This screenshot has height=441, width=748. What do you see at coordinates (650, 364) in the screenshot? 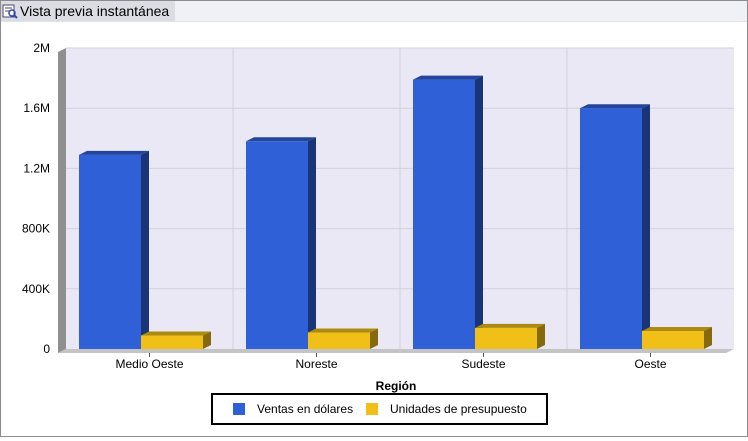
I see `x-tick-label: Oeste` at bounding box center [650, 364].